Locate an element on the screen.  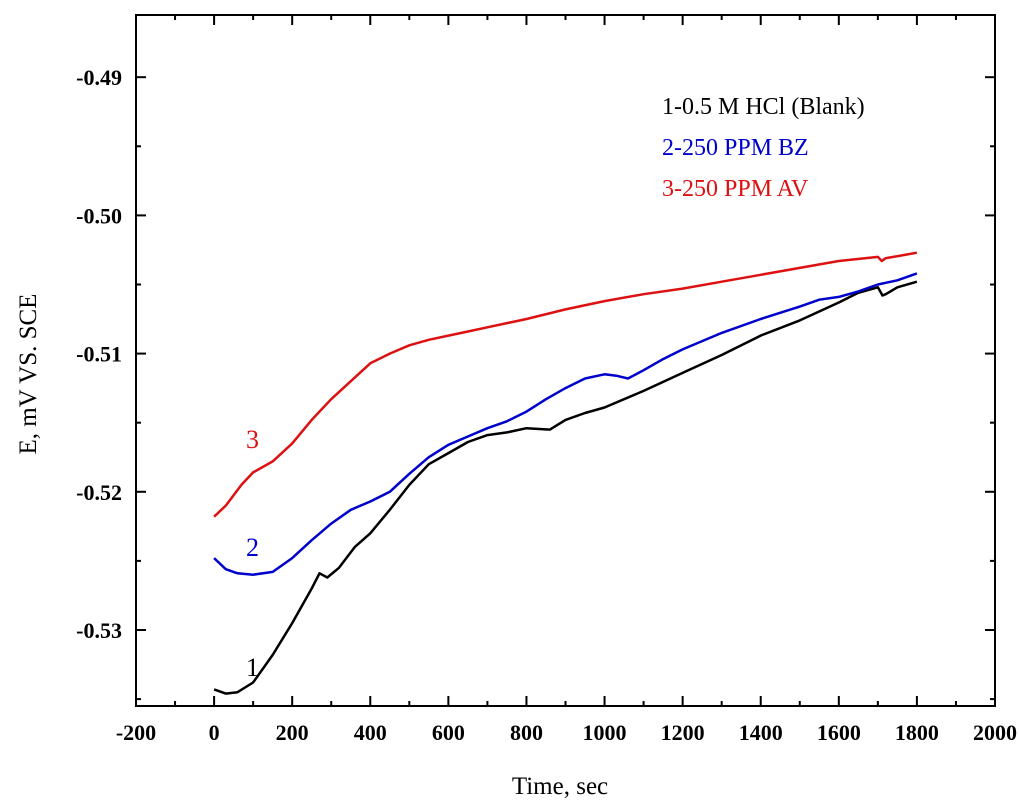
x-tick-label: 600 is located at coordinates (448, 732).